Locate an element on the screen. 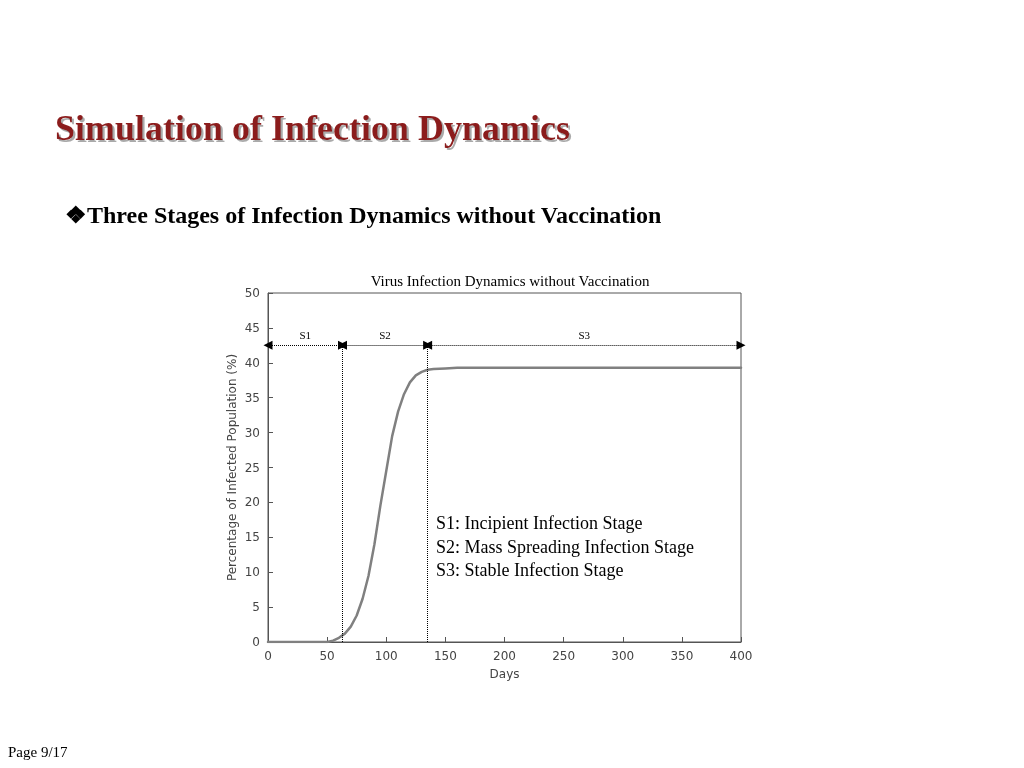 The width and height of the screenshot is (1024, 768). annotation: S3: Stable Infection Stage is located at coordinates (530, 570).